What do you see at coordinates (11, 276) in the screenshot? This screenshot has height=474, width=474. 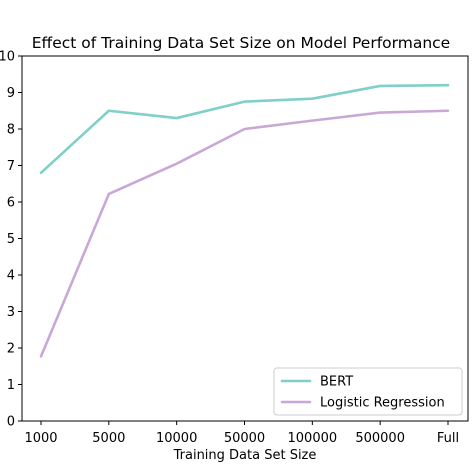 I see `y-tick-label: 4` at bounding box center [11, 276].